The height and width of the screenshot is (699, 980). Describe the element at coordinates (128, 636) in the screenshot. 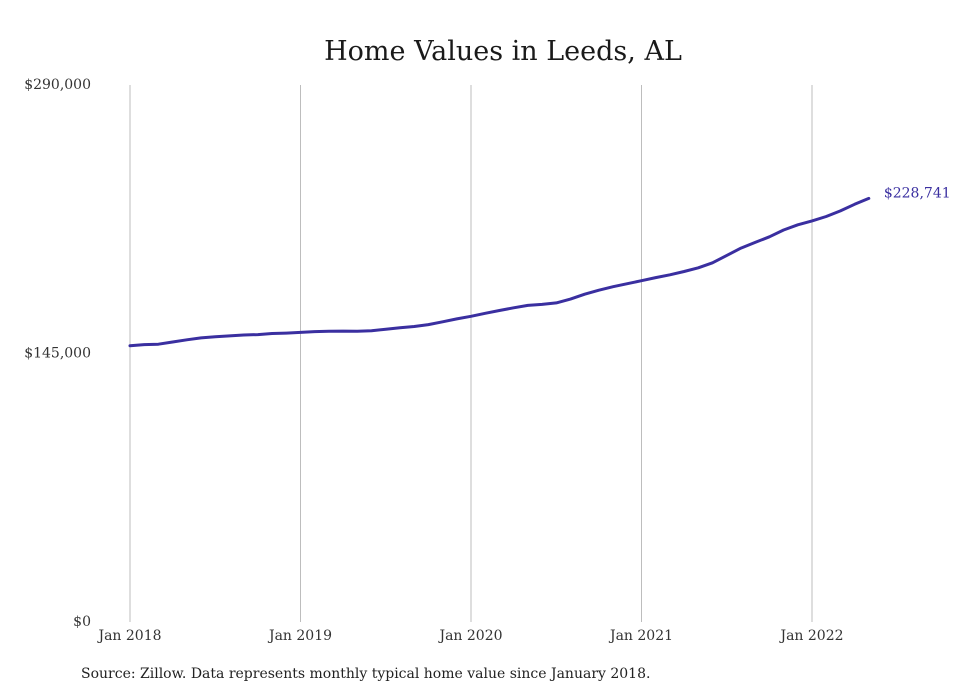

I see `x-tick-label: Jan 2018` at that location.